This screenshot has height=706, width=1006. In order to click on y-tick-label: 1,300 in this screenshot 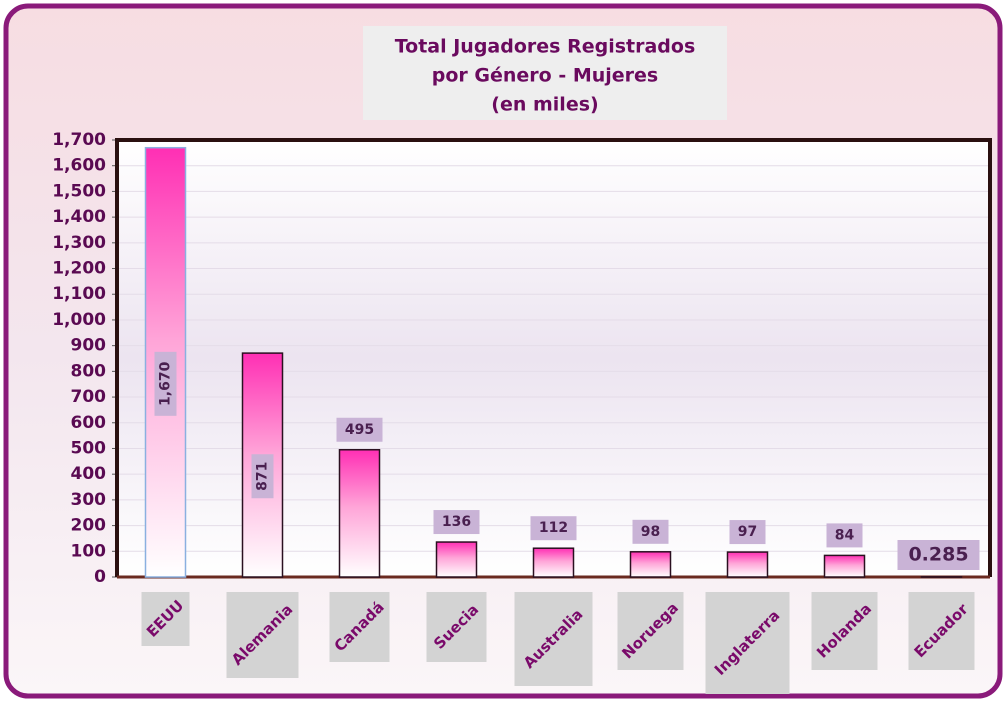, I will do `click(79, 243)`.